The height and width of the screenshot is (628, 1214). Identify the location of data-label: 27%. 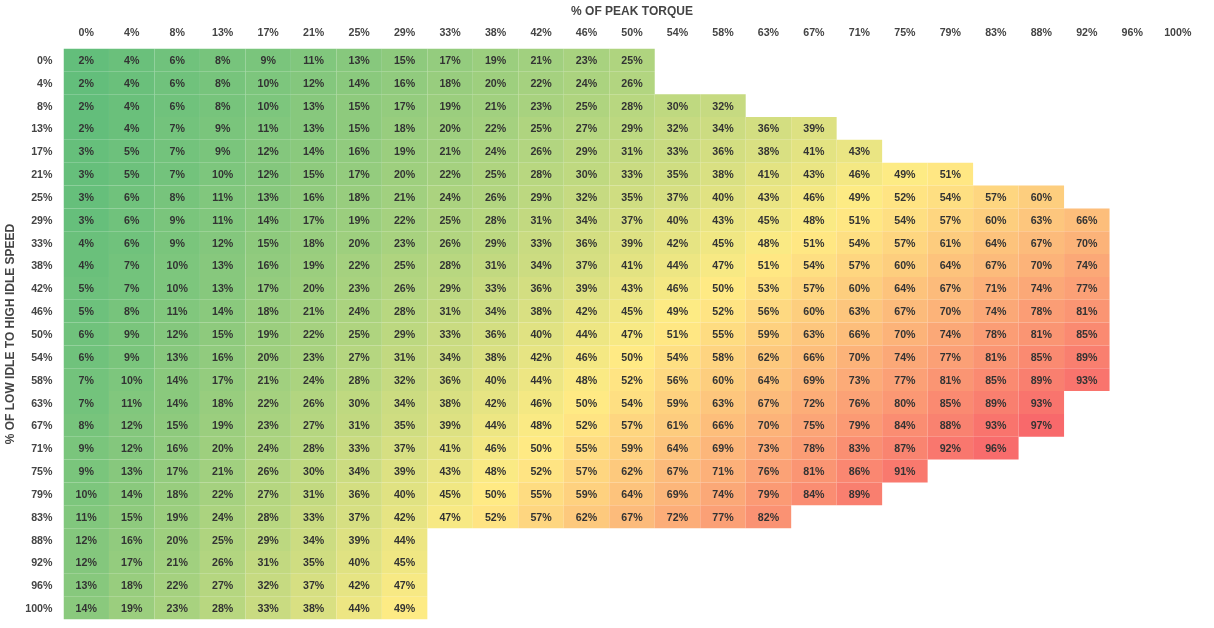
(359, 356).